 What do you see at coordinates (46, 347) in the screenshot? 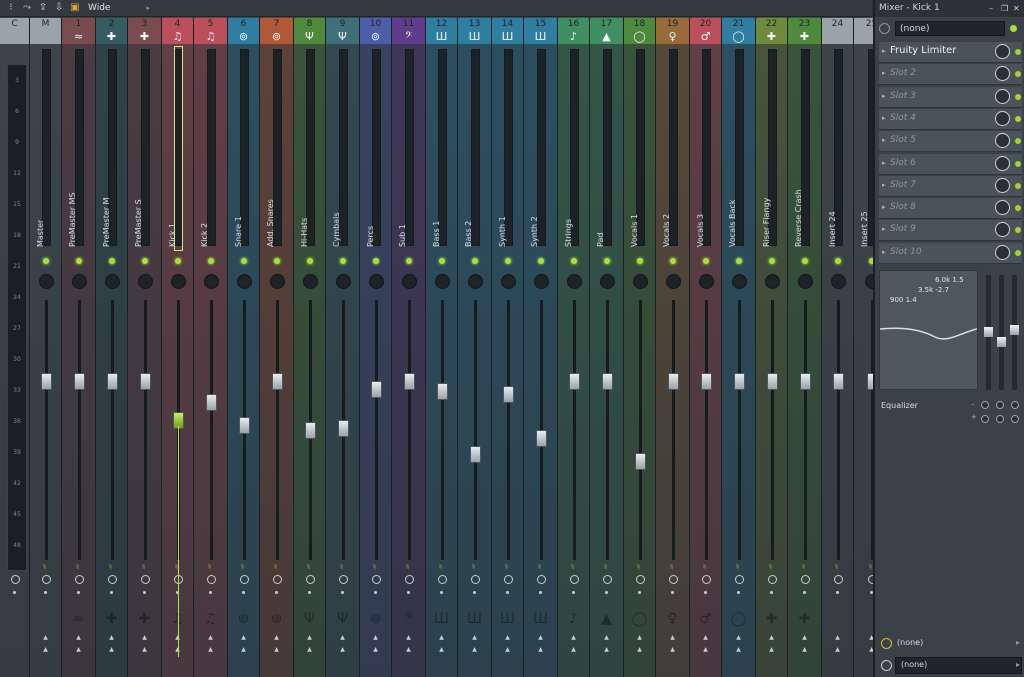
I see `mixer-track-M: M Master ♮ ▲ ▲` at bounding box center [46, 347].